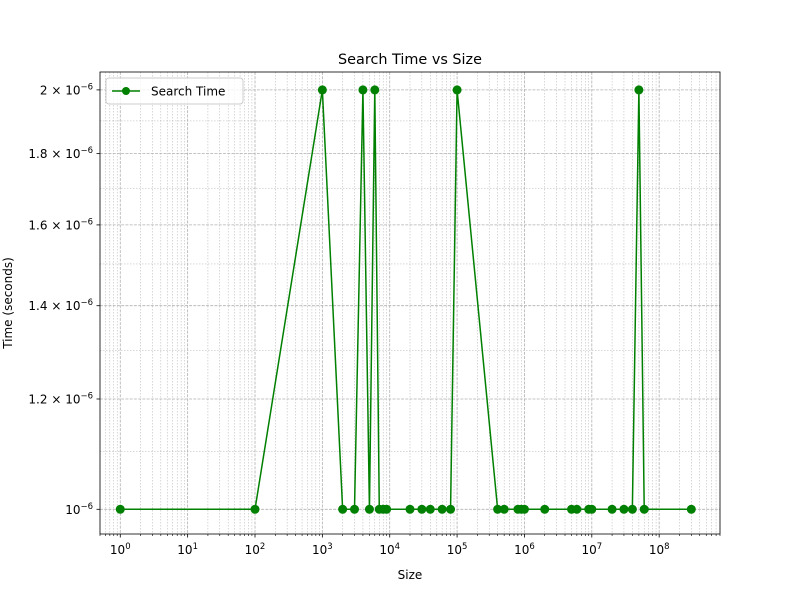 This screenshot has height=600, width=800. What do you see at coordinates (410, 545) in the screenshot?
I see `x-axis: 100 101 102 103 104 105 106 107 108` at bounding box center [410, 545].